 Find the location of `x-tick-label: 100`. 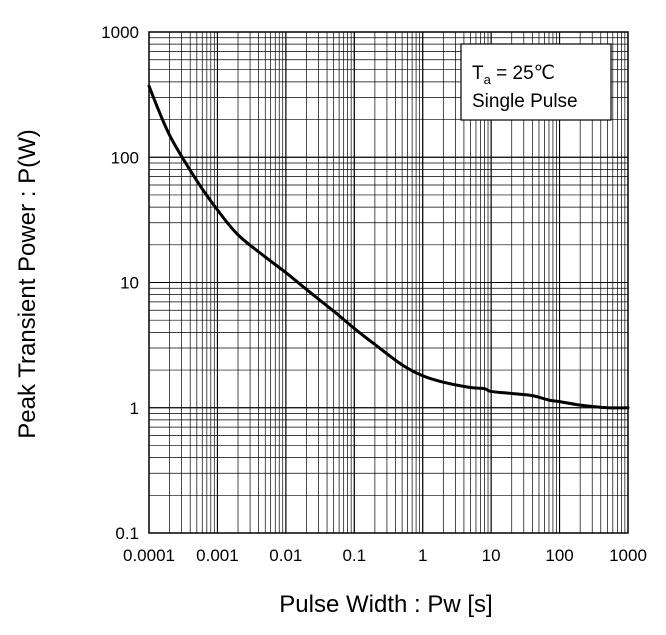

x-tick-label: 100 is located at coordinates (559, 555).